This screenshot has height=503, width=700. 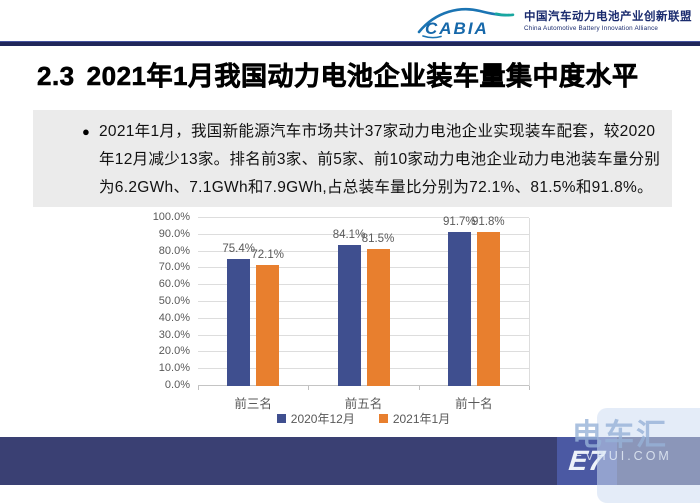 What do you see at coordinates (174, 351) in the screenshot?
I see `y-tick-label: 20.0%` at bounding box center [174, 351].